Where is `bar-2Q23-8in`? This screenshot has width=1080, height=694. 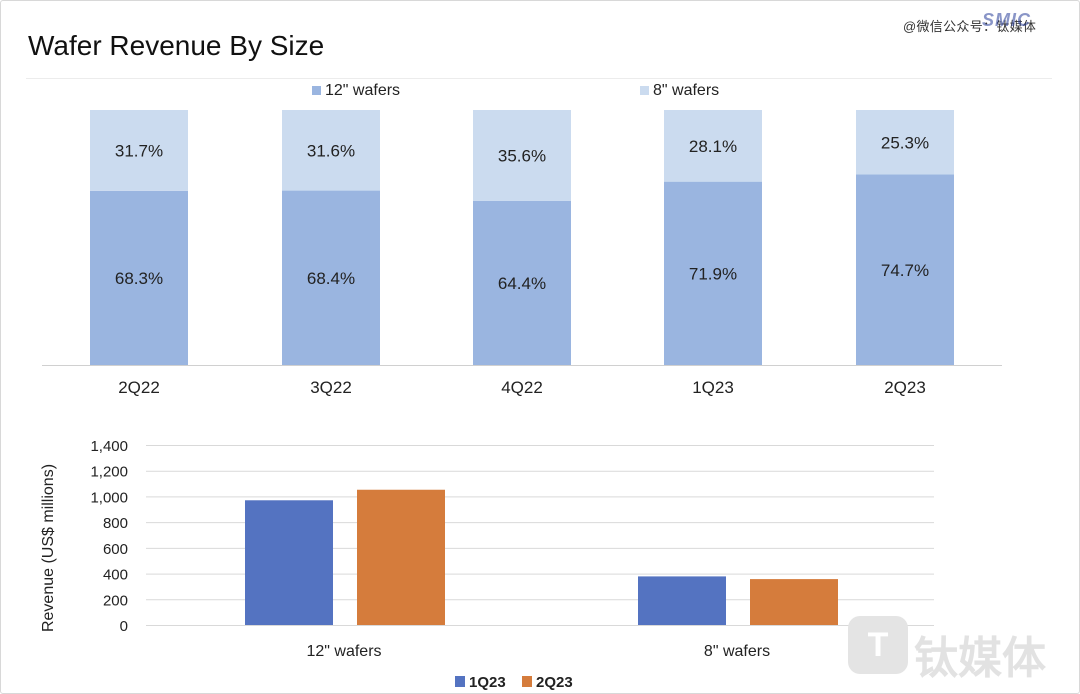
bar-2Q23-8in is located at coordinates (794, 602).